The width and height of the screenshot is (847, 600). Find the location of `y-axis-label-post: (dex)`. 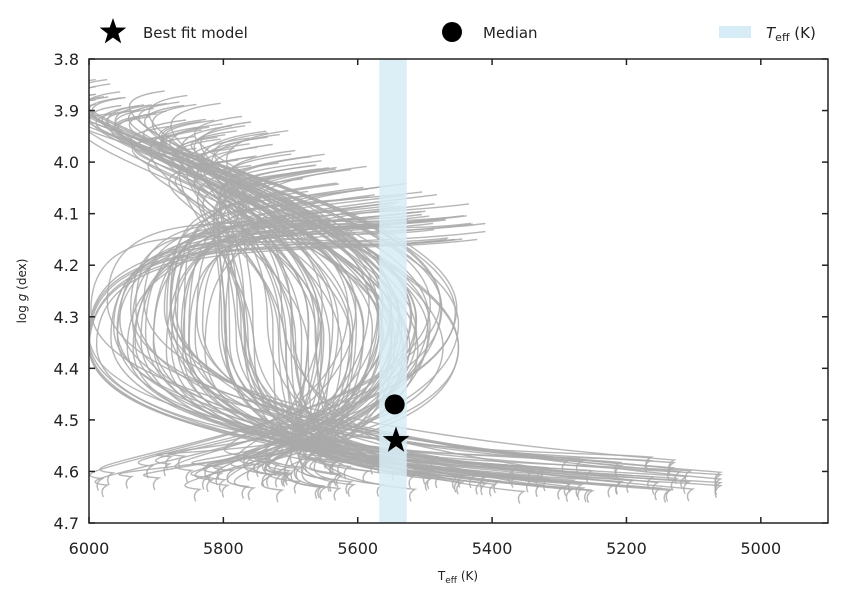

y-axis-label-post: (dex) is located at coordinates (22, 276).